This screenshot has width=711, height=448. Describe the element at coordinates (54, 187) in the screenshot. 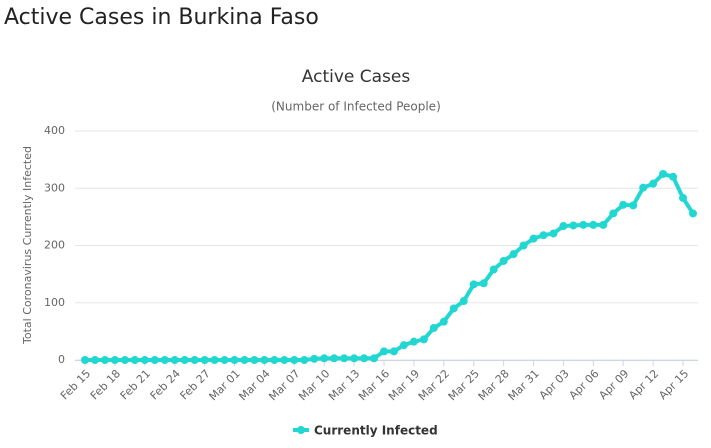

I see `y-tick-label: 300` at that location.